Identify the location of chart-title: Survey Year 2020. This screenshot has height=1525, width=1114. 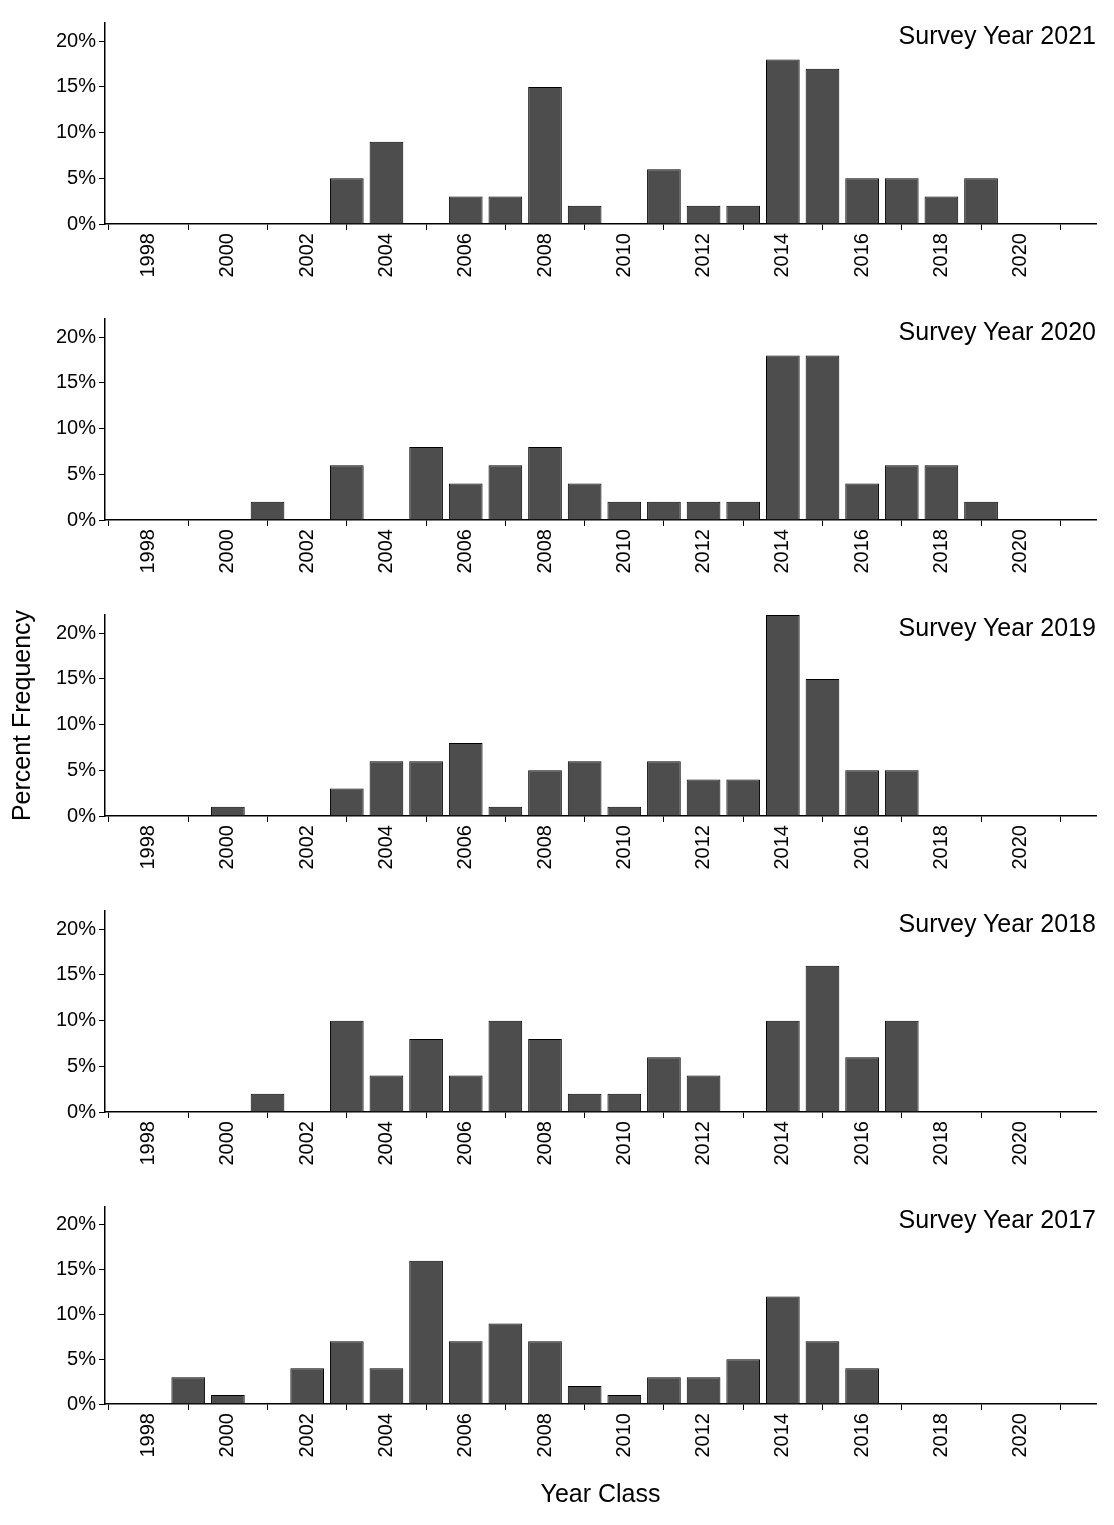
(997, 331).